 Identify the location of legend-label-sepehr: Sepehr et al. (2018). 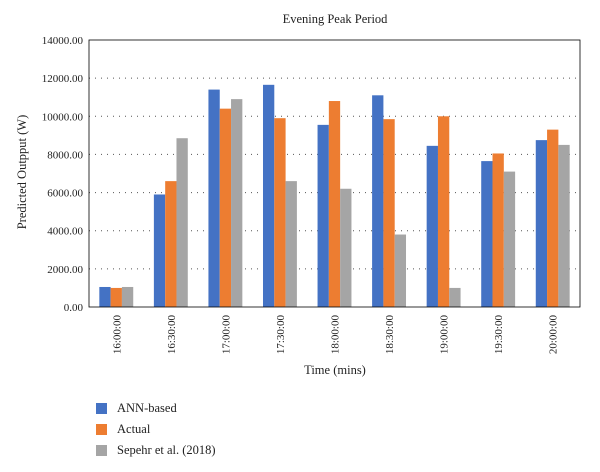
(166, 450).